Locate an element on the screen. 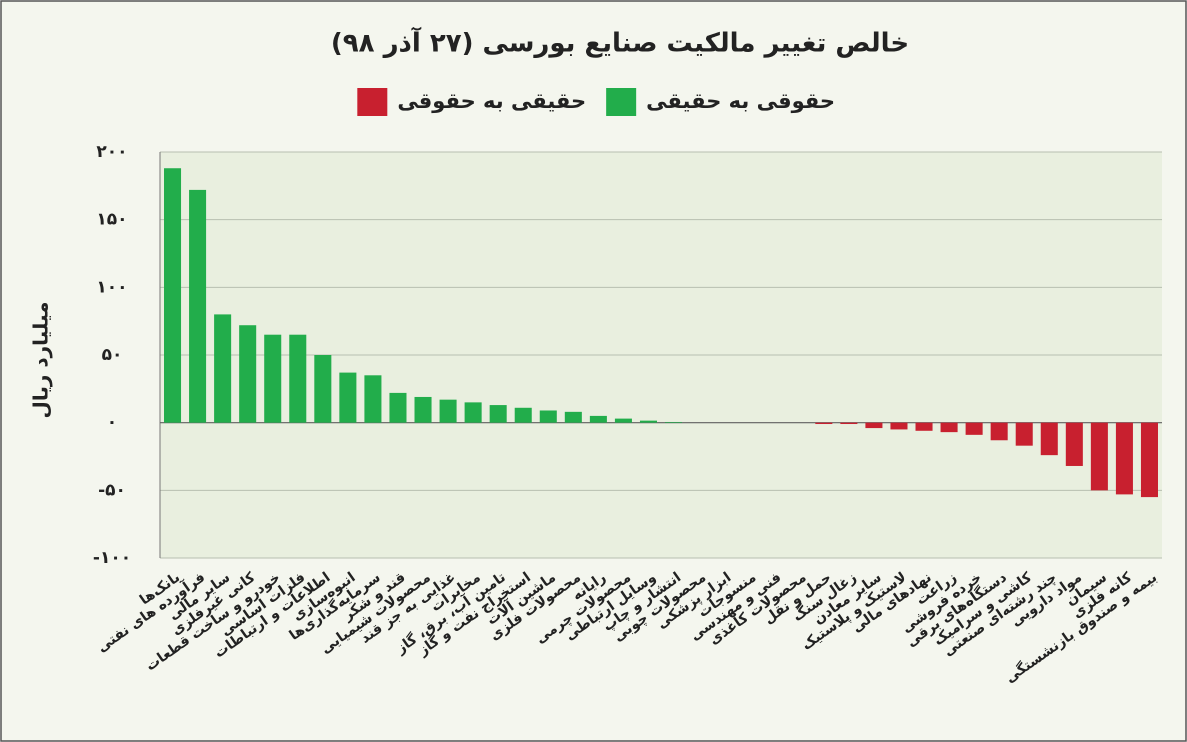 Image resolution: width=1187 pixels, height=742 pixels. y-tick-label: -۱۰۰ is located at coordinates (112, 558).